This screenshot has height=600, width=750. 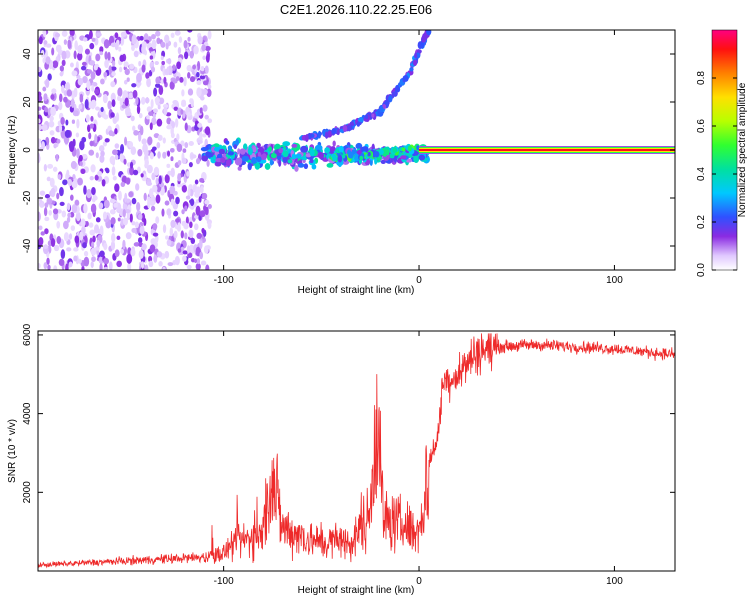 I want to click on carrier-line-core, so click(x=547, y=150).